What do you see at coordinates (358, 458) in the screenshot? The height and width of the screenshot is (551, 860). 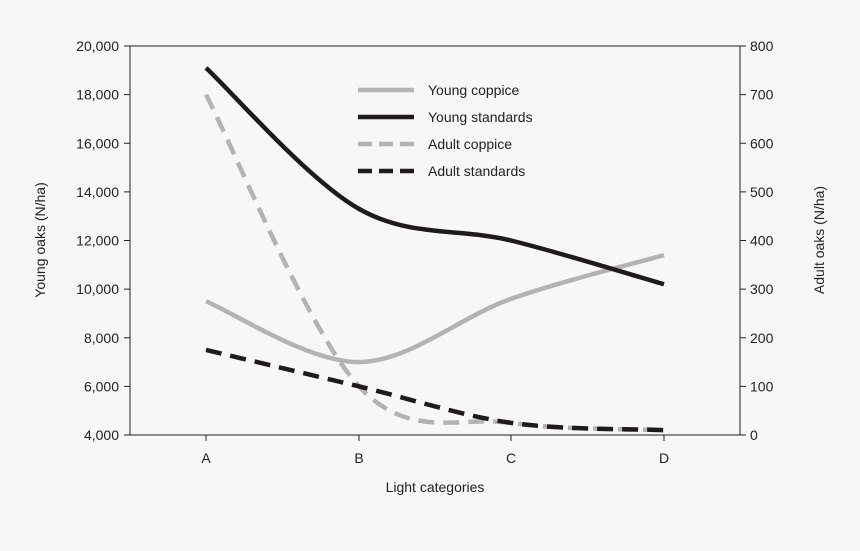 I see `x-tick-label: B` at bounding box center [358, 458].